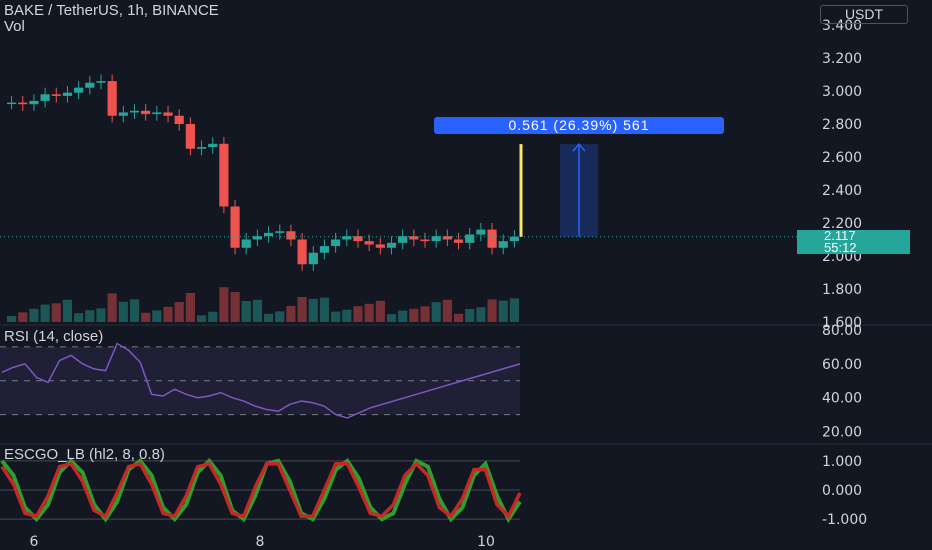  Describe the element at coordinates (261, 380) in the screenshot. I see `rsi-line` at that location.